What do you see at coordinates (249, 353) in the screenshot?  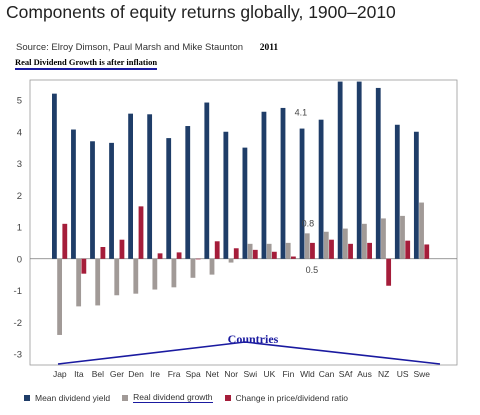 I see `countries-bracket-line` at bounding box center [249, 353].